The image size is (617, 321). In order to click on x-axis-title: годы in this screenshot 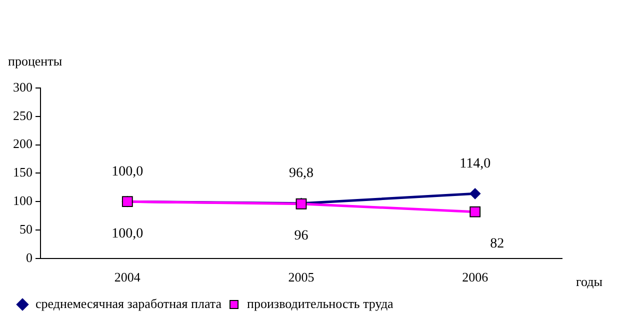, I will do `click(589, 281)`.